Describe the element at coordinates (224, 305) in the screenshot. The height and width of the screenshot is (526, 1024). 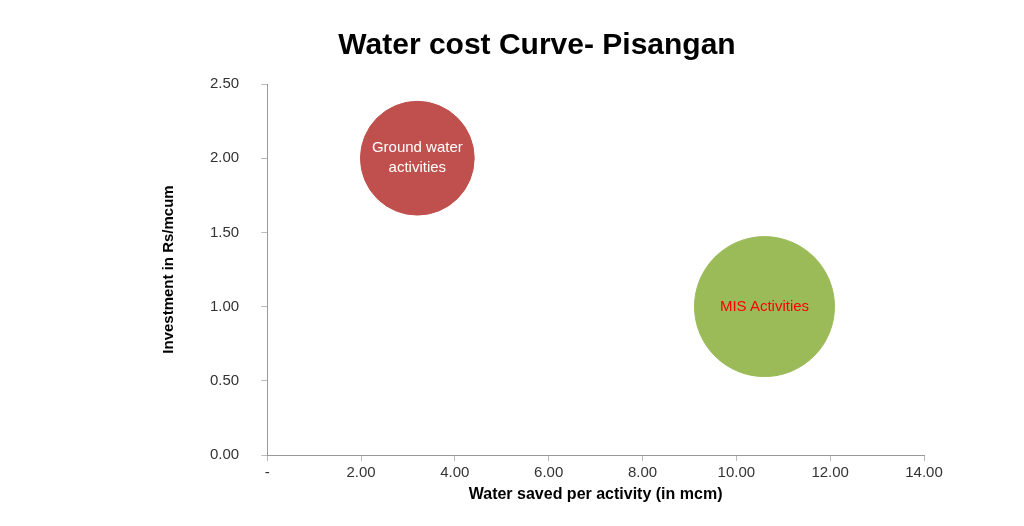
I see `y-tick-label: 1.00` at that location.